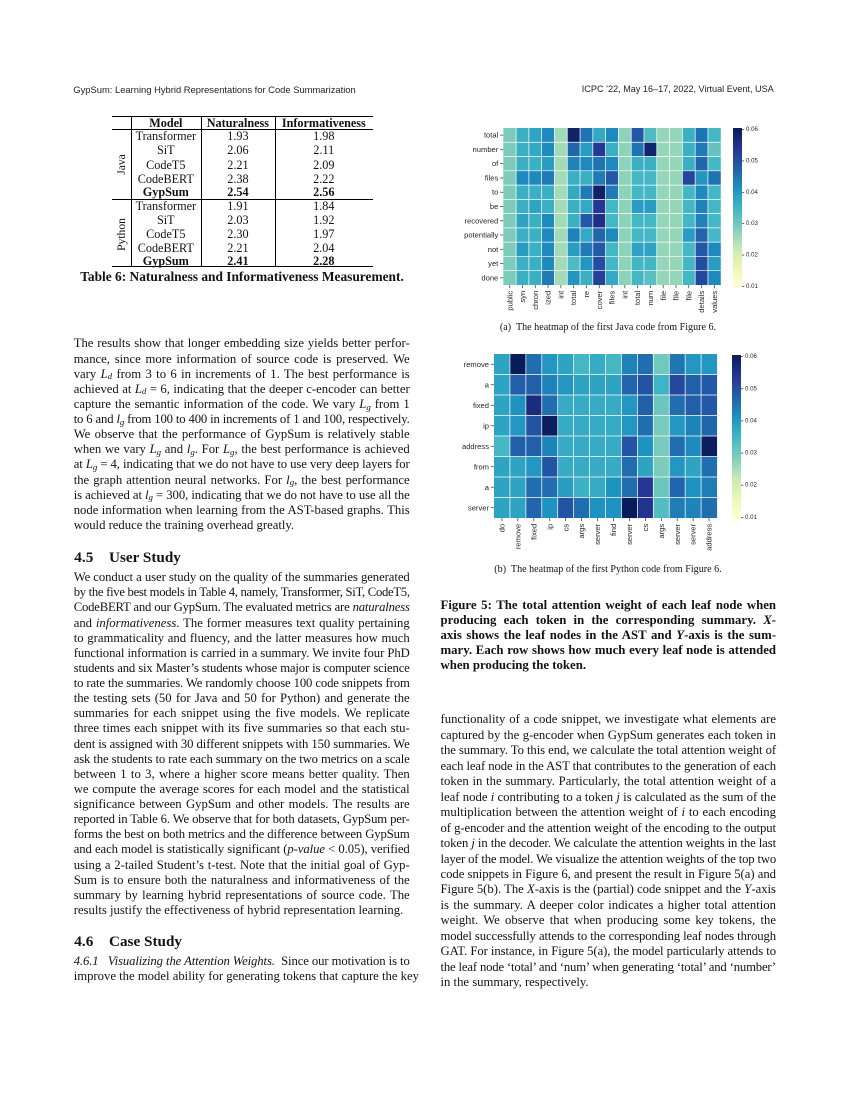 The image size is (850, 1100). Describe the element at coordinates (495, 163) in the screenshot. I see `svg-text: of` at that location.